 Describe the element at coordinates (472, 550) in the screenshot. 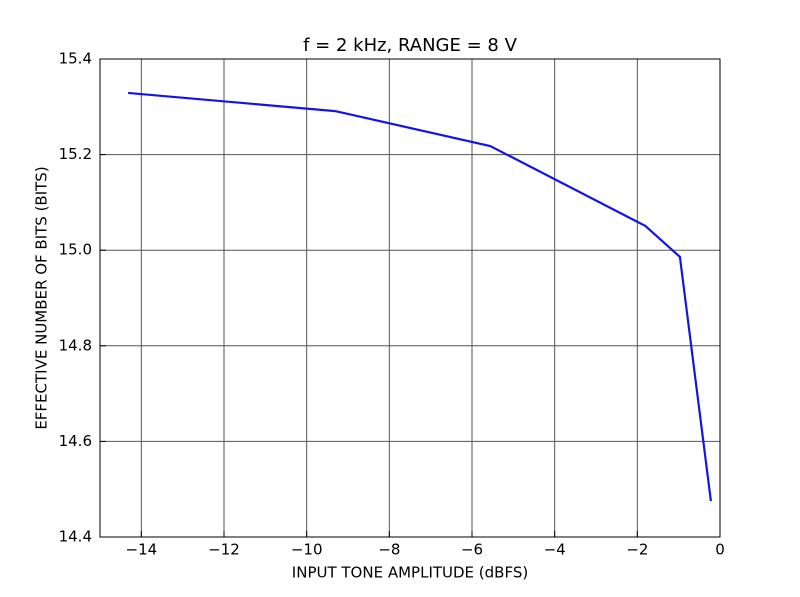

I see `x-tick-label: −6` at that location.